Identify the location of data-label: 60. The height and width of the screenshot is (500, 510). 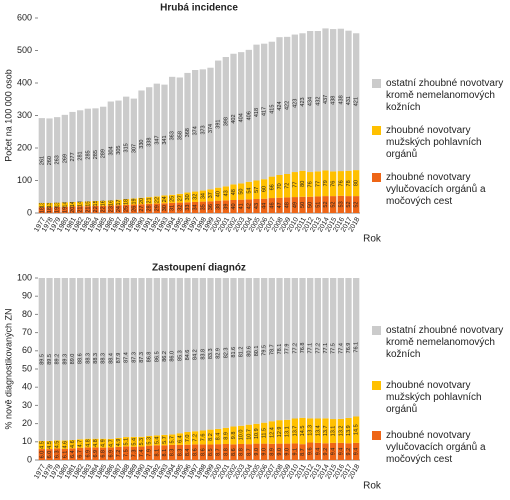
(265, 189).